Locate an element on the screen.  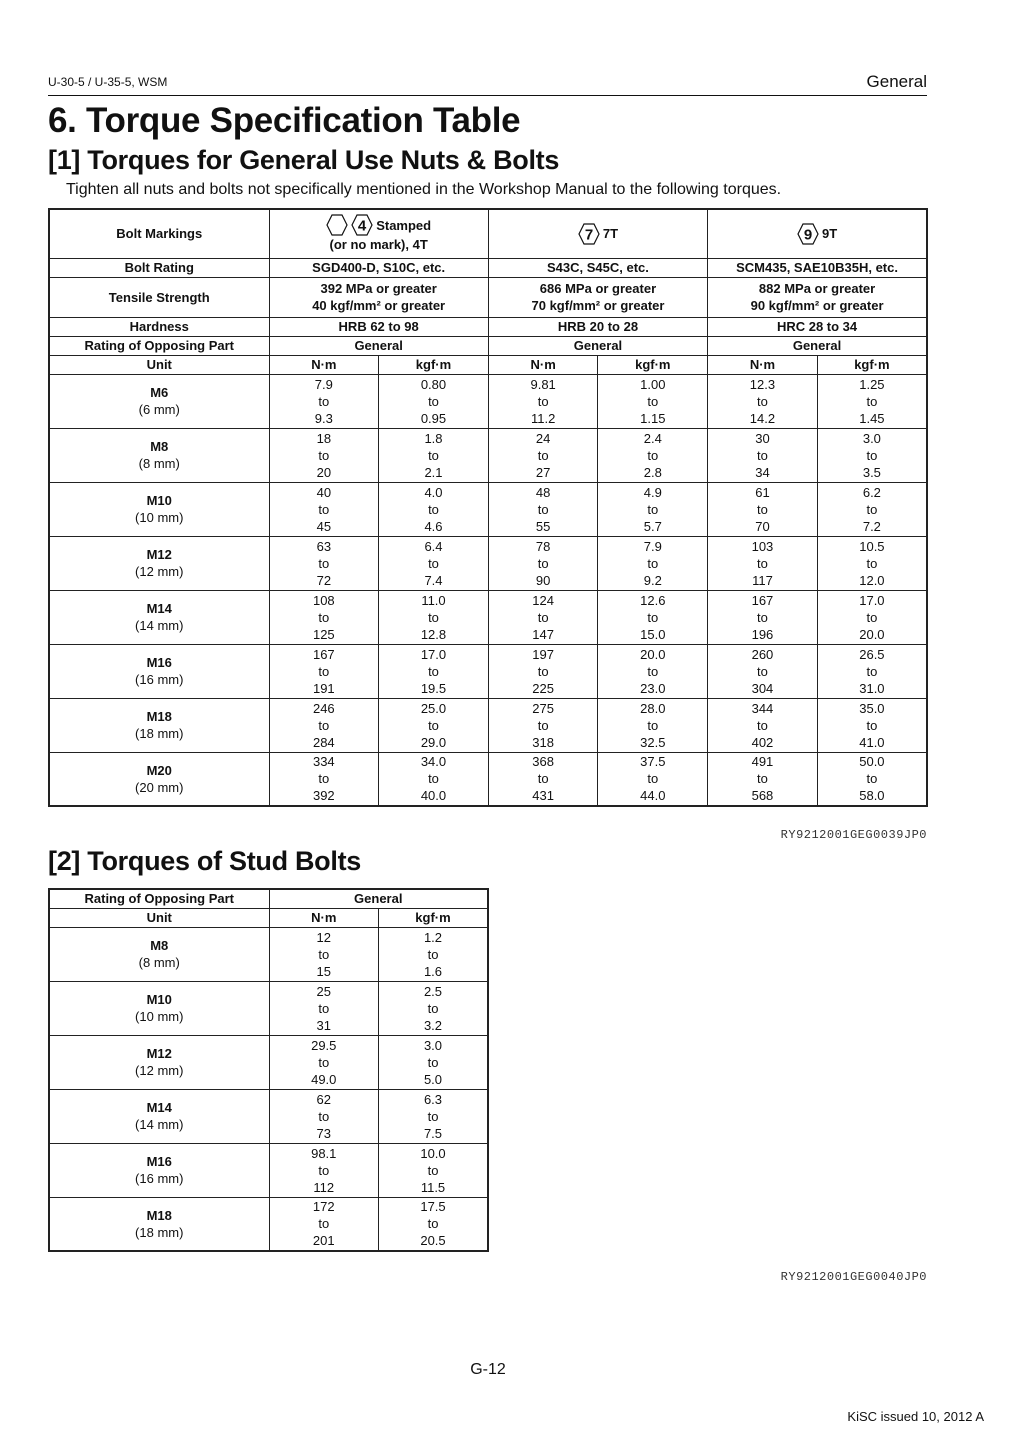
range-max: 7.5 is located at coordinates (433, 1133).